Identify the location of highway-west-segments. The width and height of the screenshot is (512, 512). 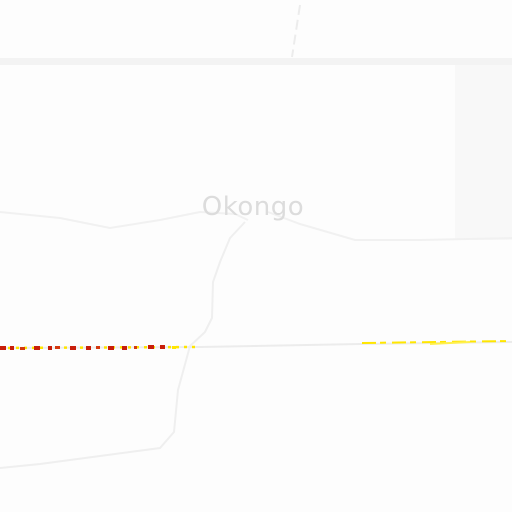
(98, 347).